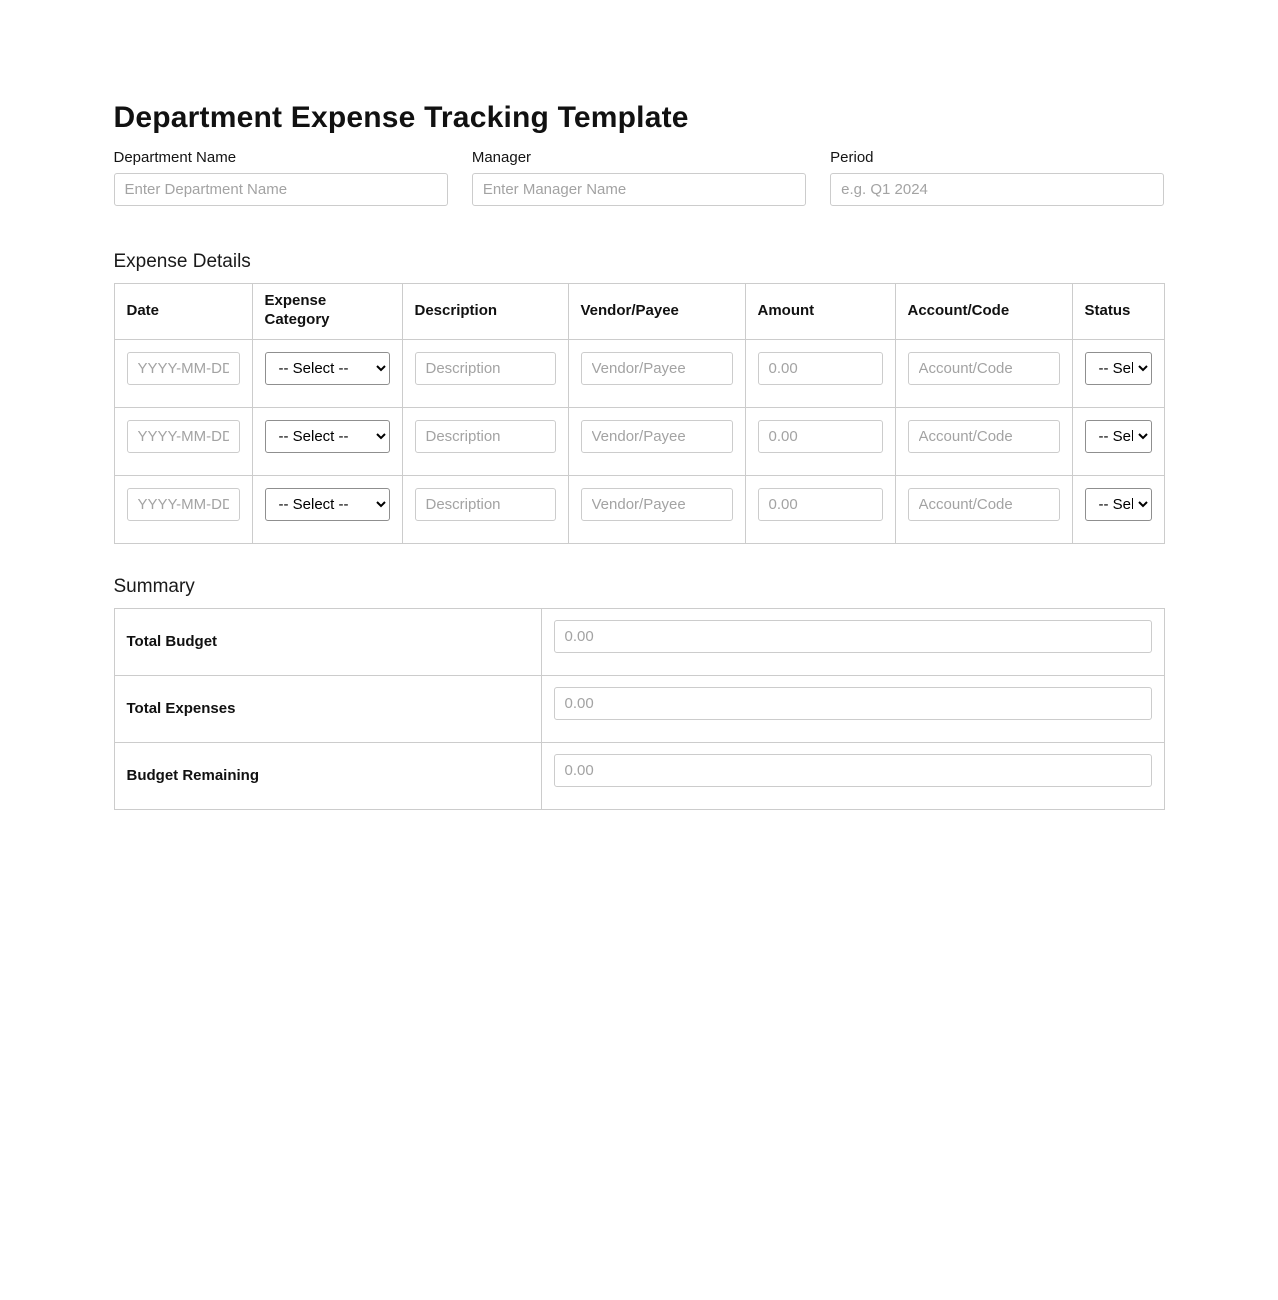  What do you see at coordinates (501, 157) in the screenshot?
I see `manager-label: Manager` at bounding box center [501, 157].